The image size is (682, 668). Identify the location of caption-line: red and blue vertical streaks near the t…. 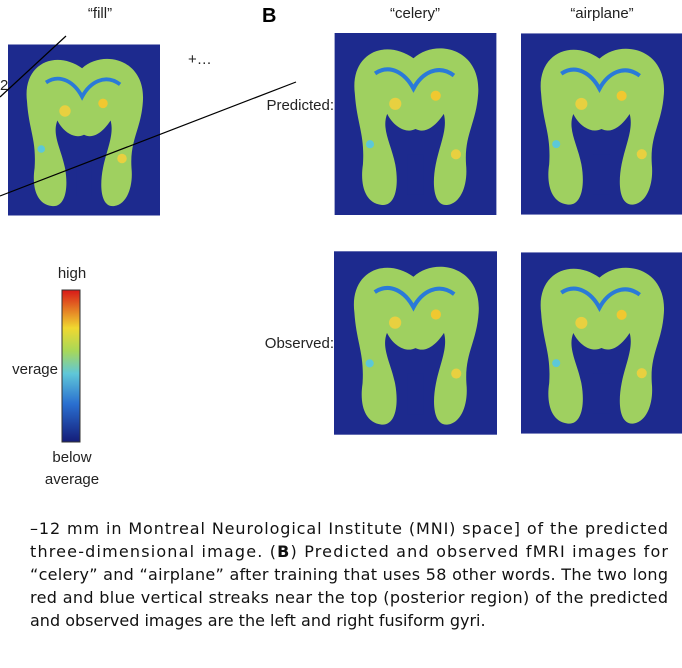
(349, 597).